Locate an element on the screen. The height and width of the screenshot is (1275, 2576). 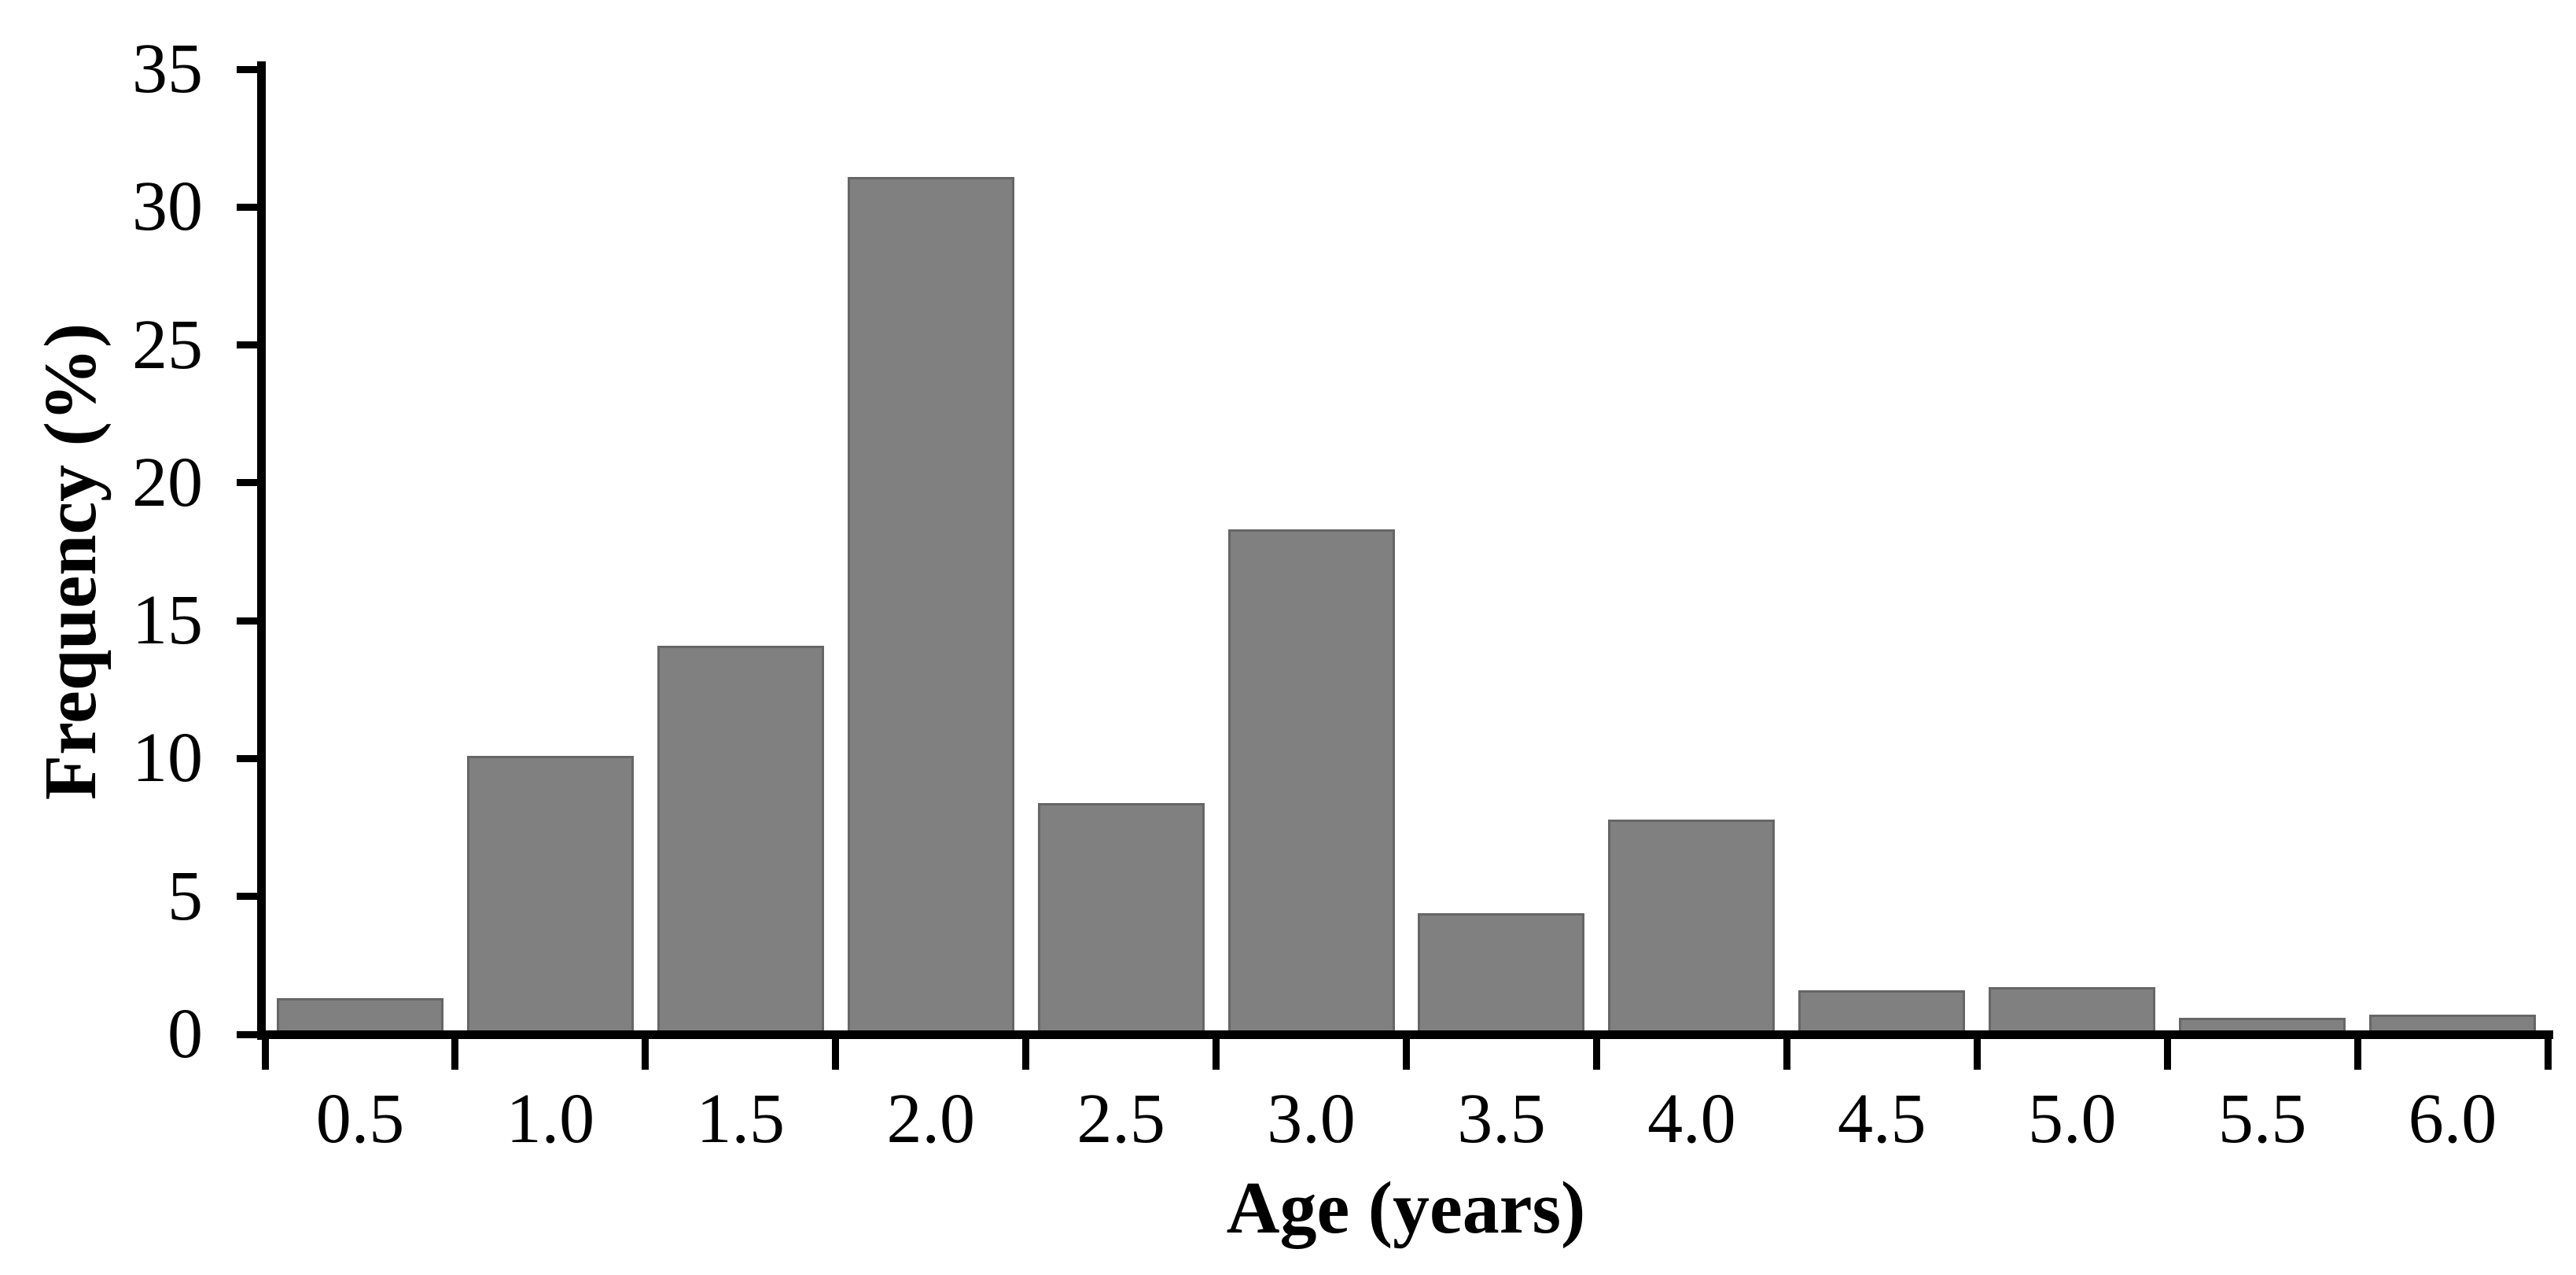
y-axis-line is located at coordinates (261, 551).